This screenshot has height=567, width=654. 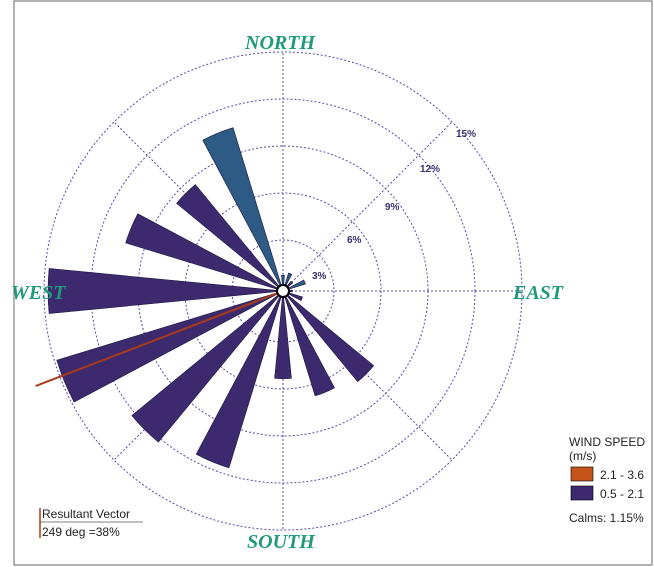 I want to click on direction-north: NORTH, so click(x=280, y=43).